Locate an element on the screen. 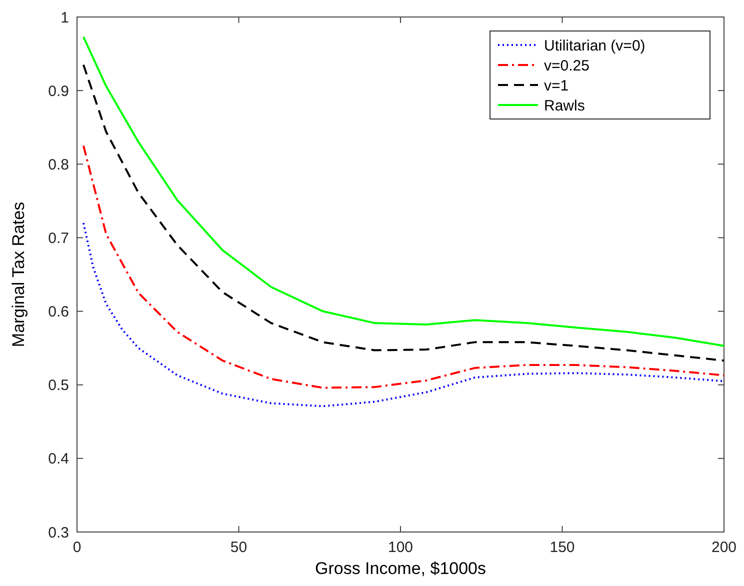 Image resolution: width=744 pixels, height=586 pixels. y-tick-label: 0.7 is located at coordinates (58, 238).